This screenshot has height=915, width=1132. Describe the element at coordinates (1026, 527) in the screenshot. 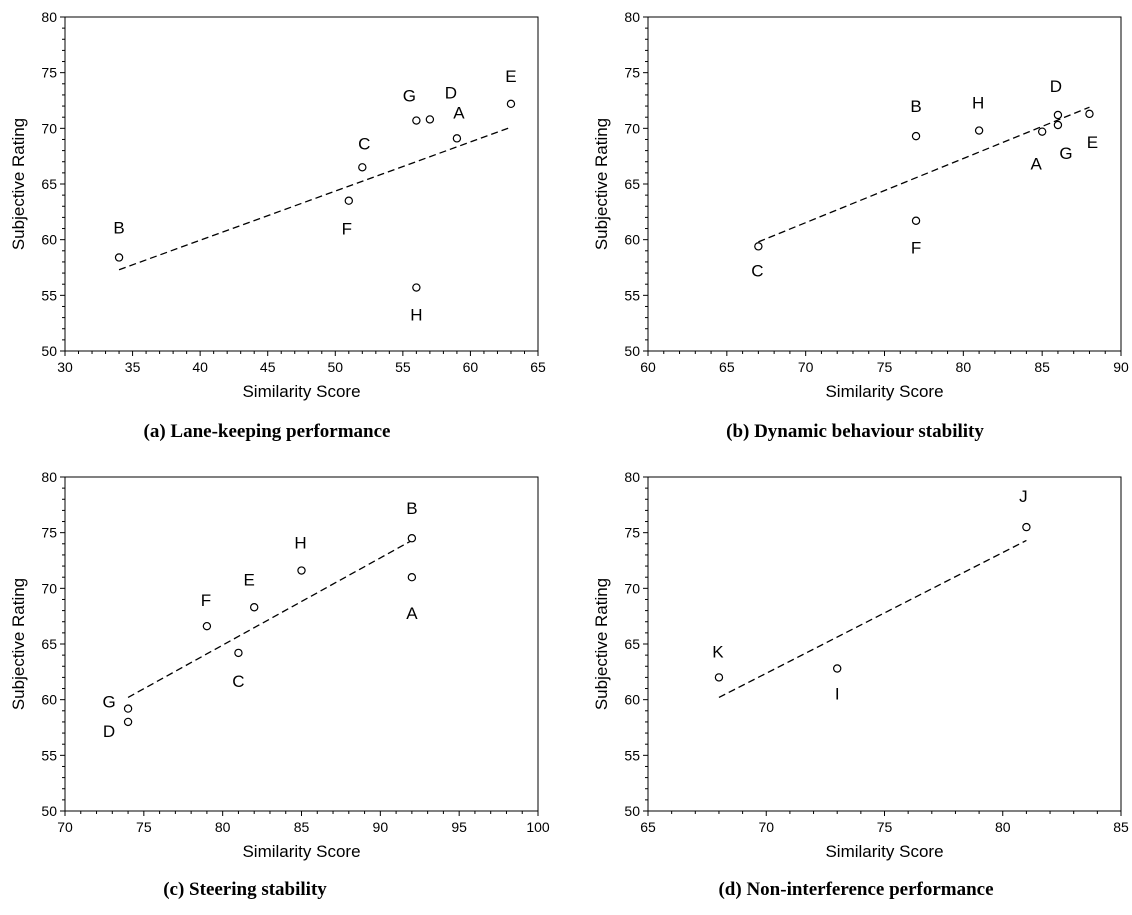

I see `data-point-j` at that location.